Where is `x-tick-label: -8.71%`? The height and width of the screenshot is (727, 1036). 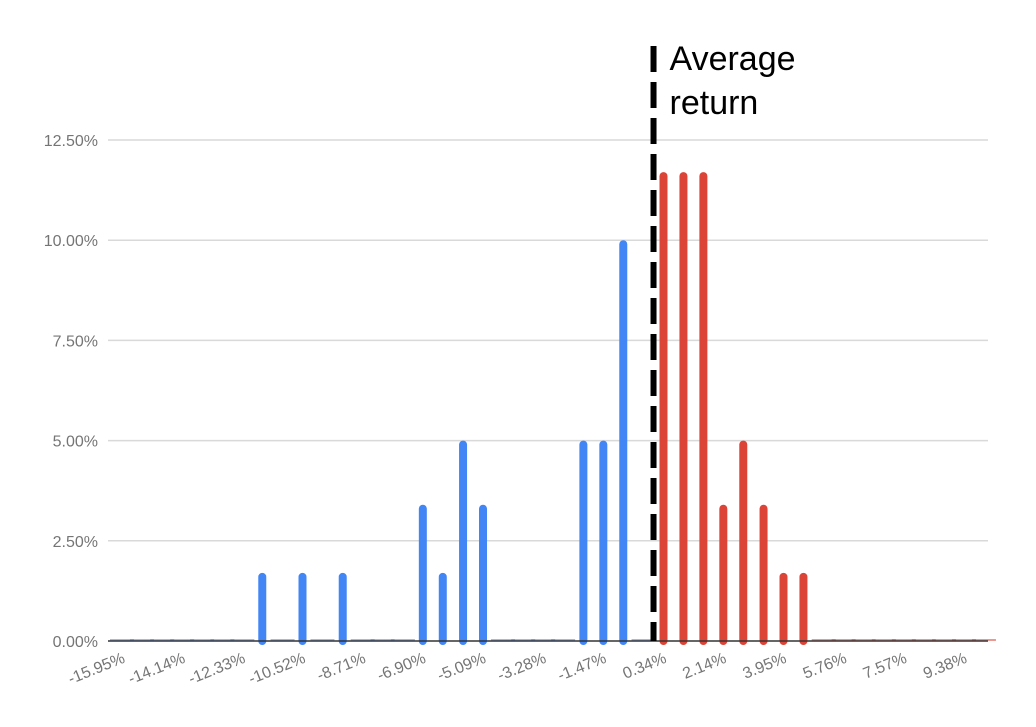 x-tick-label: -8.71% is located at coordinates (341, 667).